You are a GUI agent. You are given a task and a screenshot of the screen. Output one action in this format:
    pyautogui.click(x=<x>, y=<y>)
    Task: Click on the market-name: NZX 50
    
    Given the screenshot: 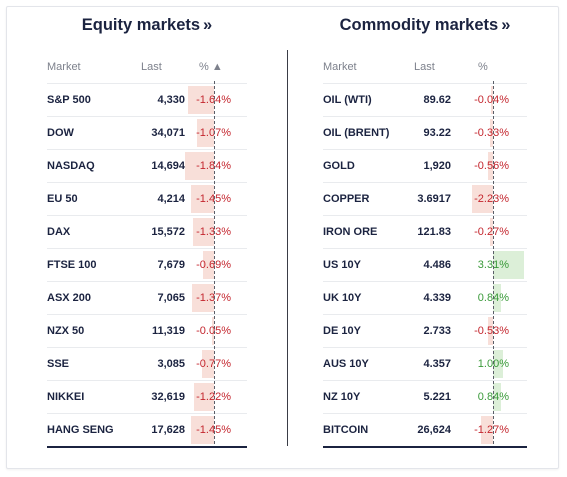 What is the action you would take?
    pyautogui.click(x=66, y=331)
    